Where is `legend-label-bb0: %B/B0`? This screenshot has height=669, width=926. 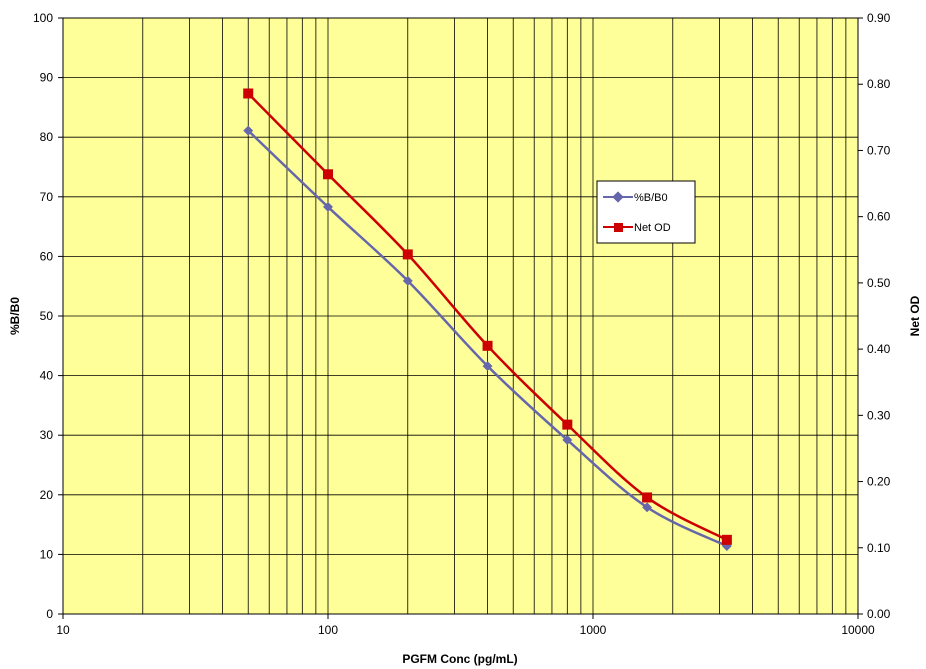 legend-label-bb0: %B/B0 is located at coordinates (651, 198).